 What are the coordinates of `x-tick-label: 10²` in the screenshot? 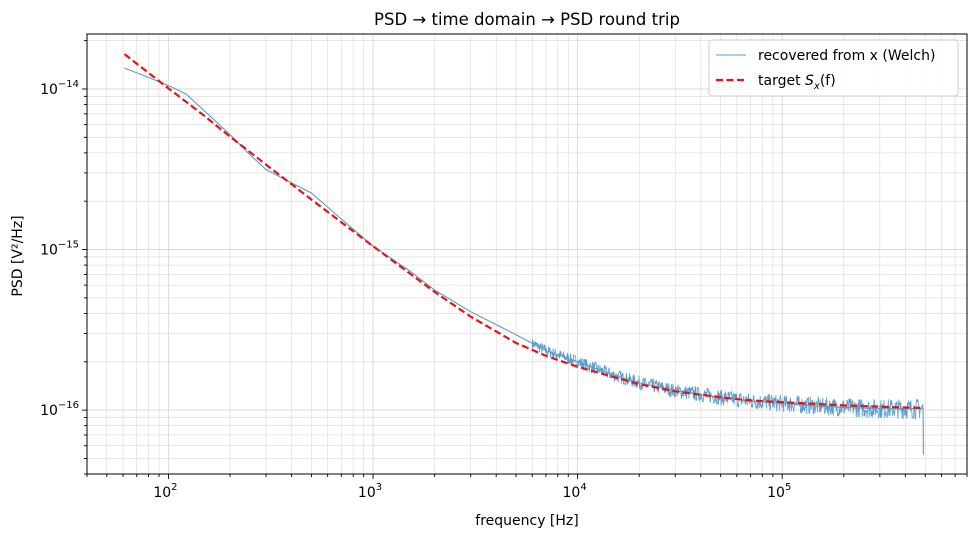 It's located at (165, 491).